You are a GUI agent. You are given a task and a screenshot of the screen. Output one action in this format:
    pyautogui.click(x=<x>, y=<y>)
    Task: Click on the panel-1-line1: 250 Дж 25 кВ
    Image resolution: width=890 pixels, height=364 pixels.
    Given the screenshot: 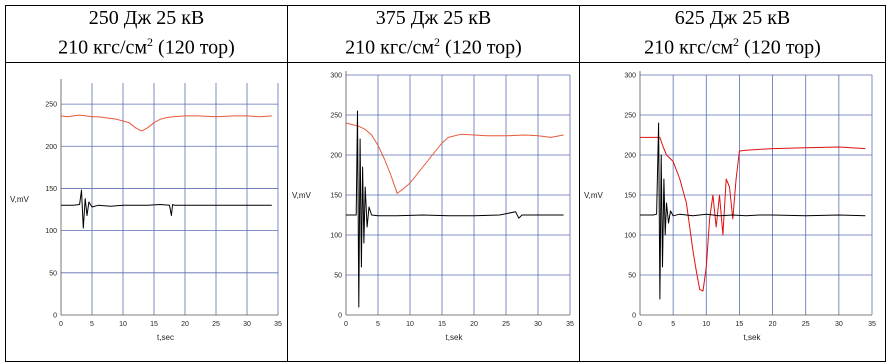 What is the action you would take?
    pyautogui.click(x=146, y=18)
    